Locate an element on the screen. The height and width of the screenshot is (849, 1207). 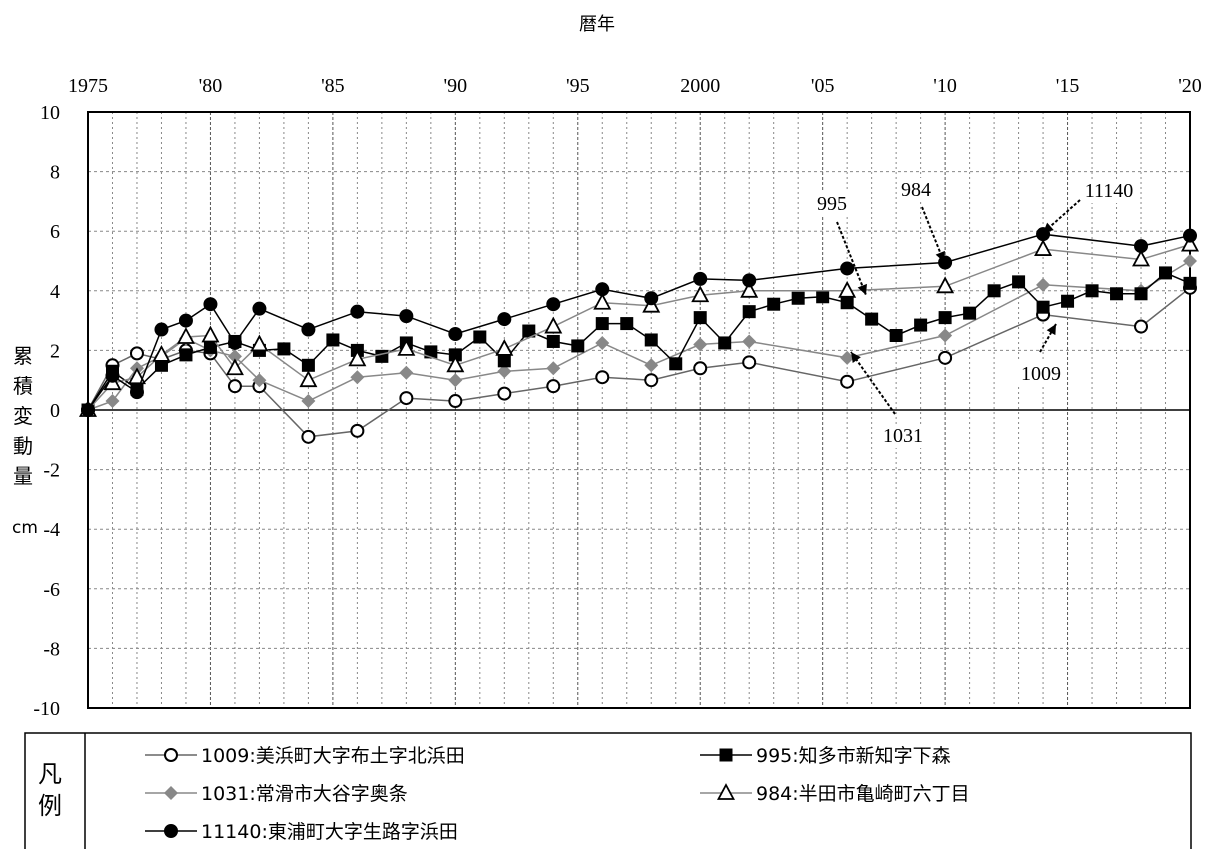
chart-title: 暦年 is located at coordinates (597, 24).